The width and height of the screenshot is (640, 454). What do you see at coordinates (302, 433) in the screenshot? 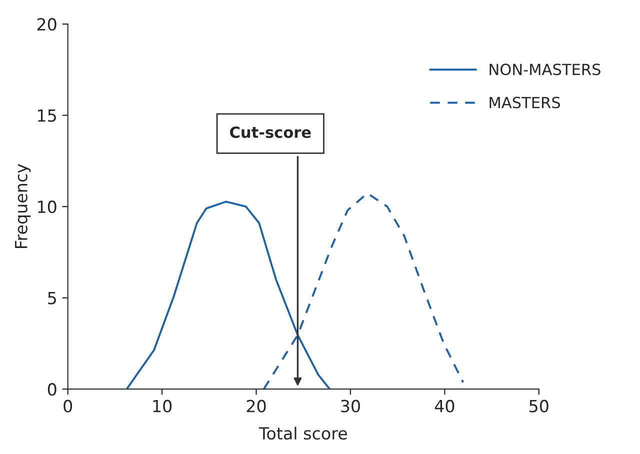
I see `x-axis-title: Total score` at bounding box center [302, 433].